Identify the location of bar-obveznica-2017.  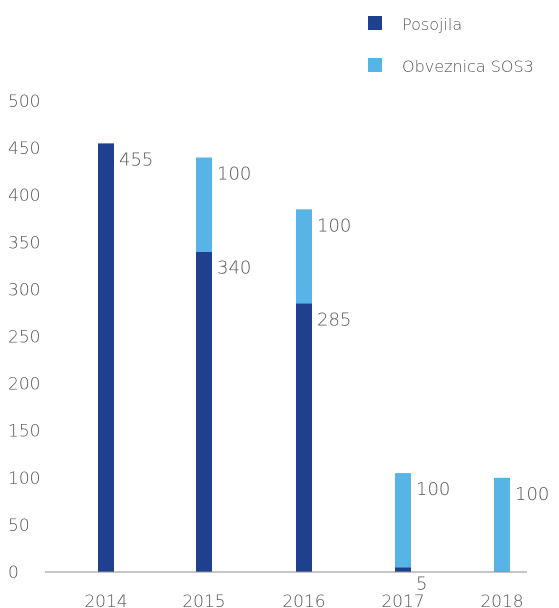
(403, 520).